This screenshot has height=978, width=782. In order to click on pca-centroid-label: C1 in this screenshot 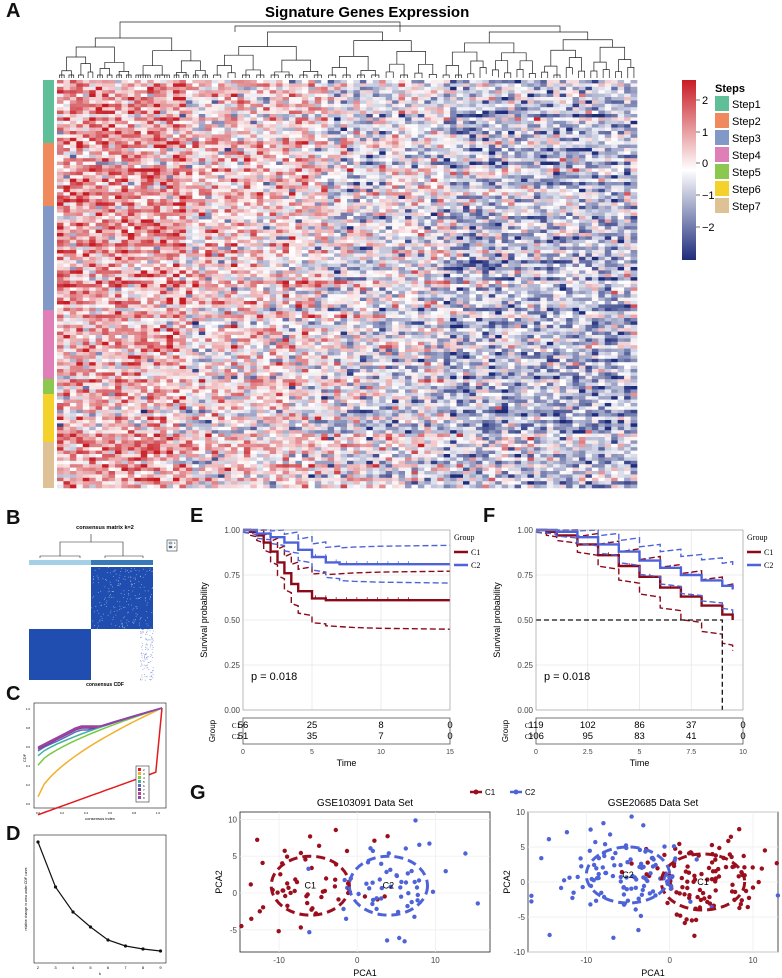, I will do `click(703, 882)`.